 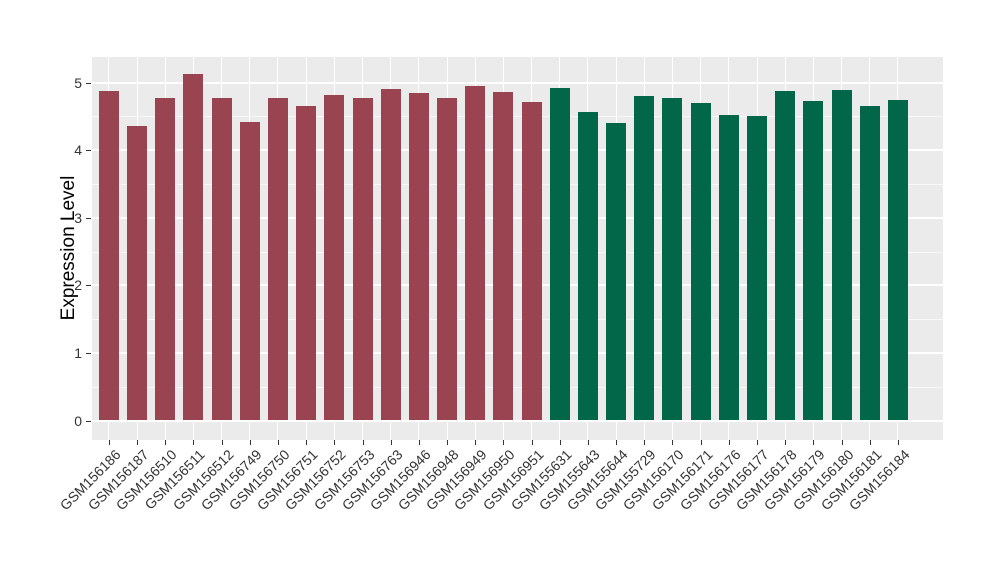 I want to click on y-tick-label: 0, so click(x=78, y=420).